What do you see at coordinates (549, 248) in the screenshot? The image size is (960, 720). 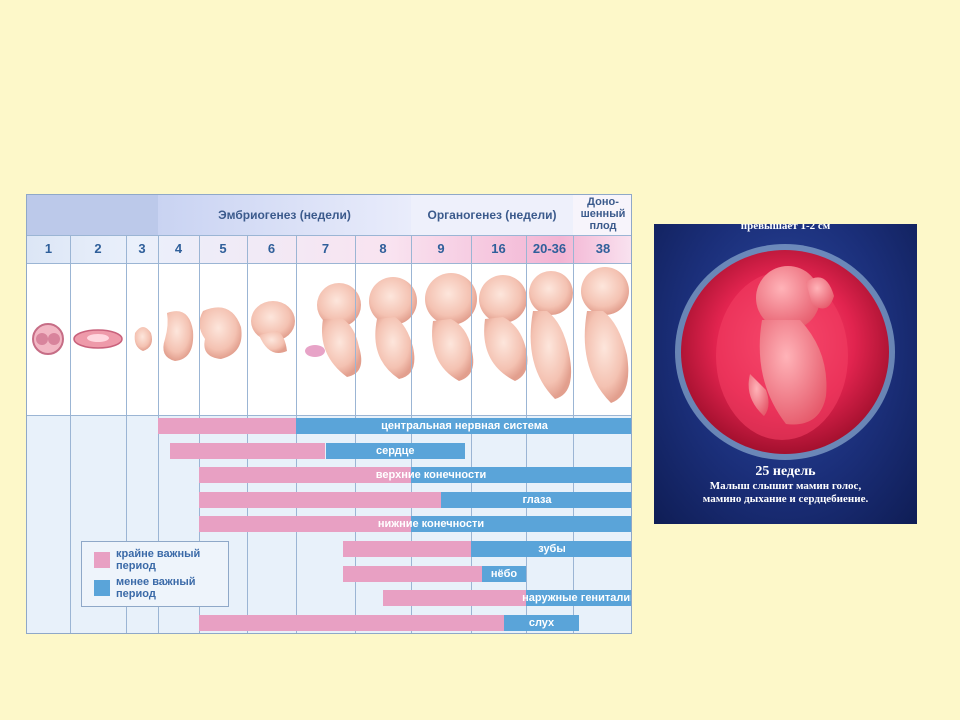 I see `week-label: 20-36` at bounding box center [549, 248].